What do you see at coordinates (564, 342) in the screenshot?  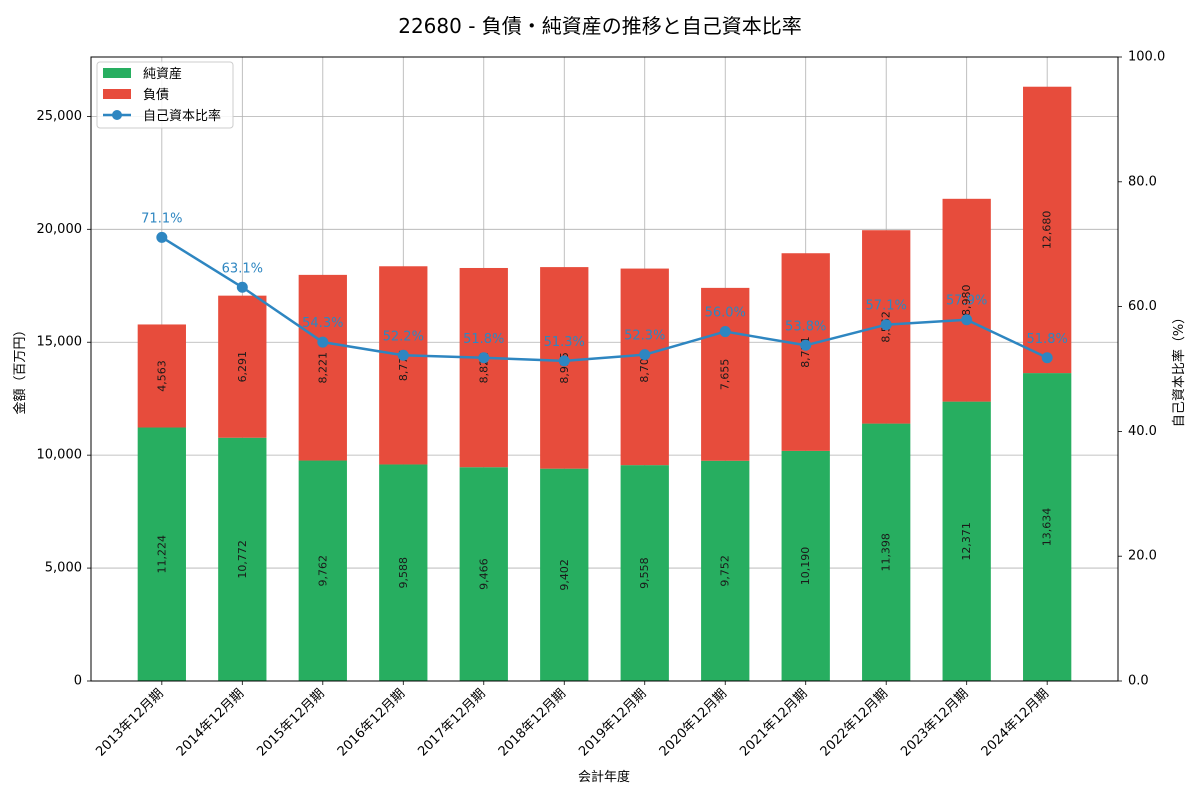 I see `equity-ratio-label: 51.3%` at bounding box center [564, 342].